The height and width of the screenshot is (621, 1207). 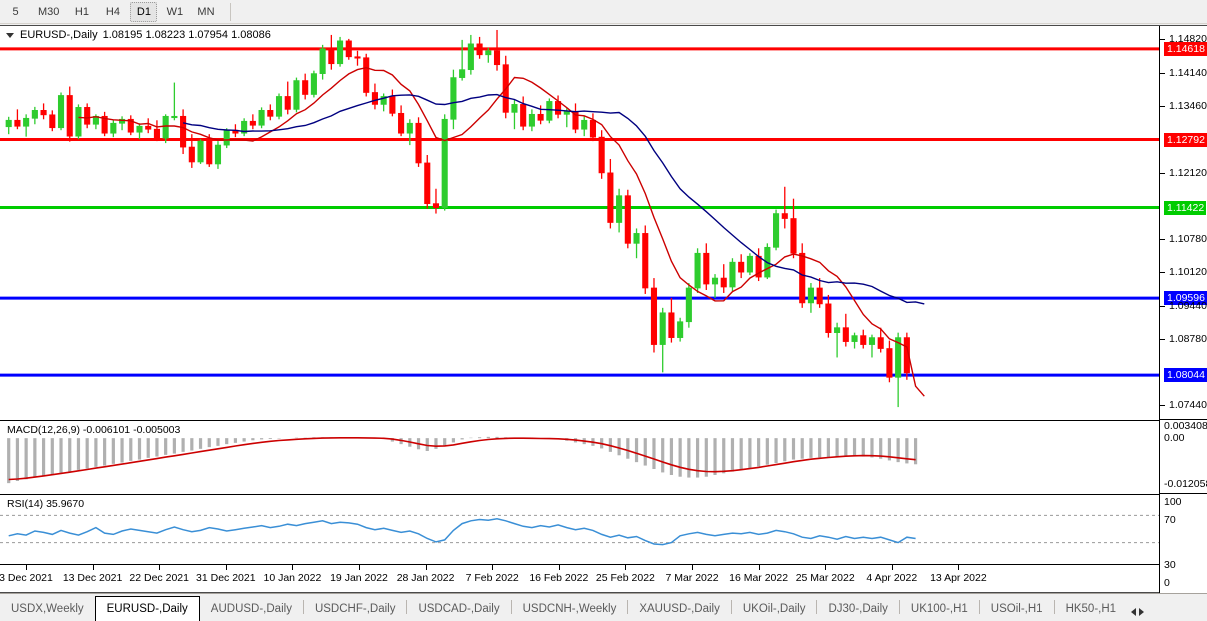 I want to click on timeframe-button-m30: M30, so click(x=49, y=11).